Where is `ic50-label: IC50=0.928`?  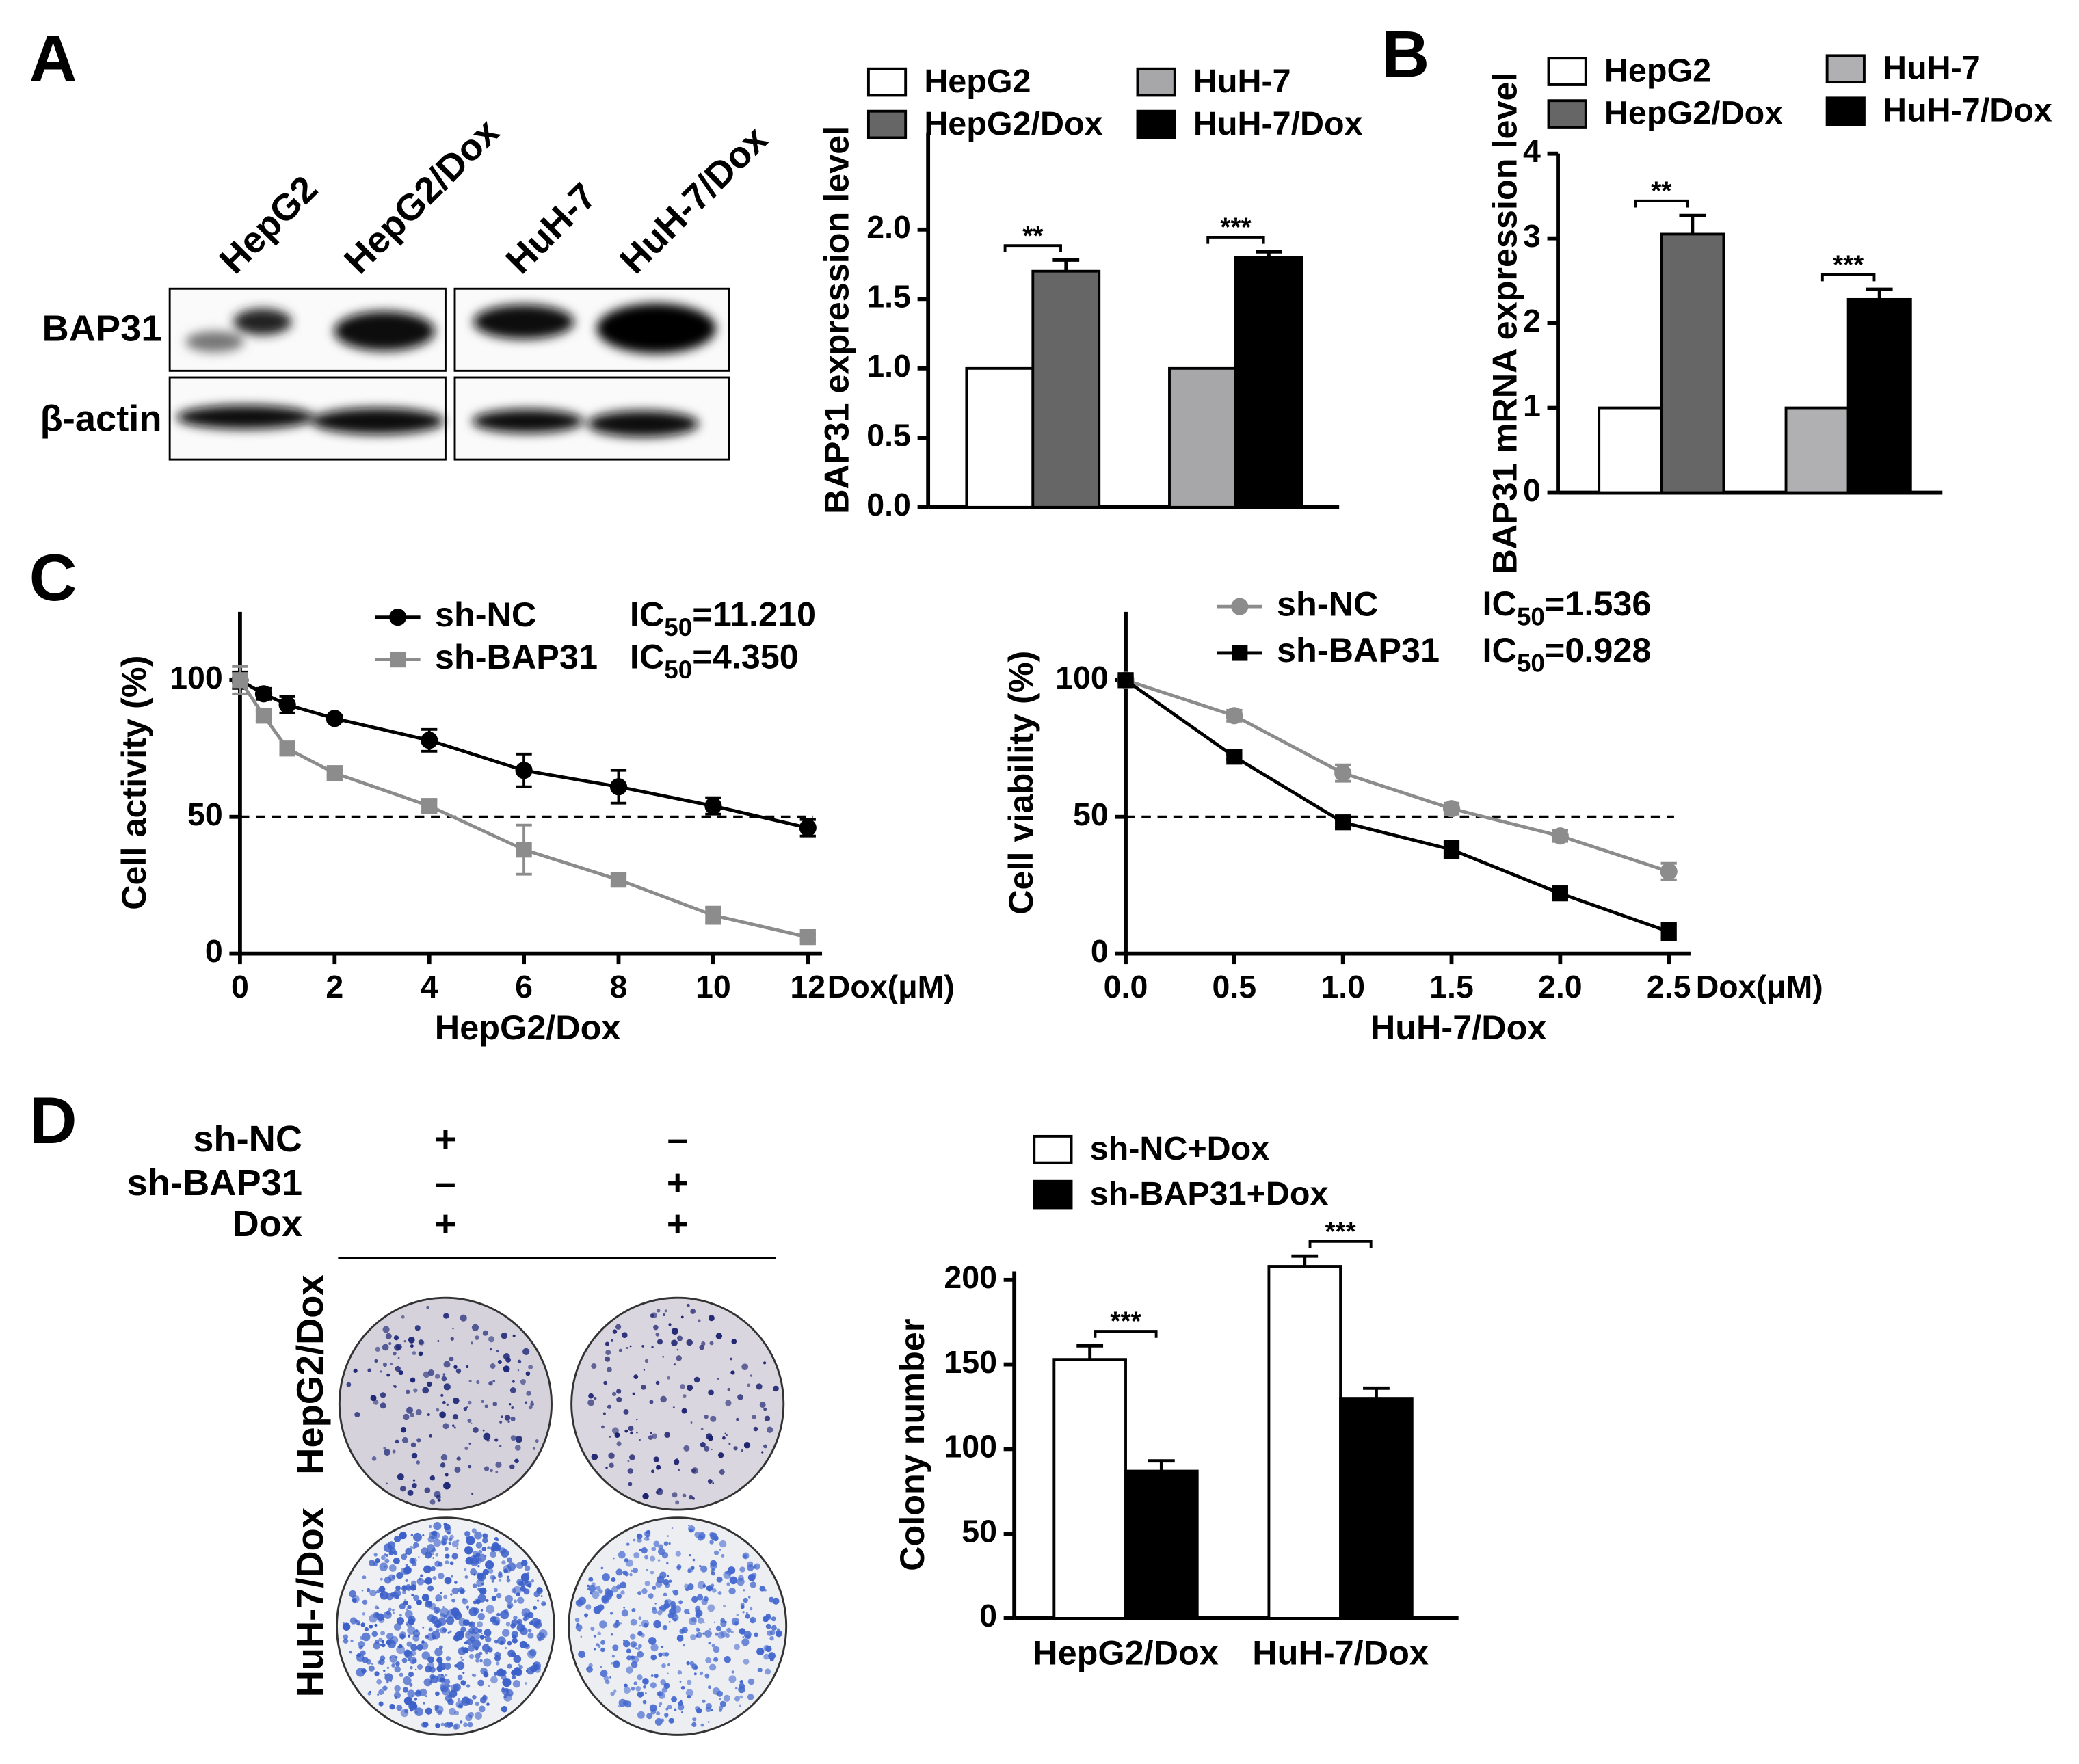 ic50-label: IC50=0.928 is located at coordinates (1567, 653).